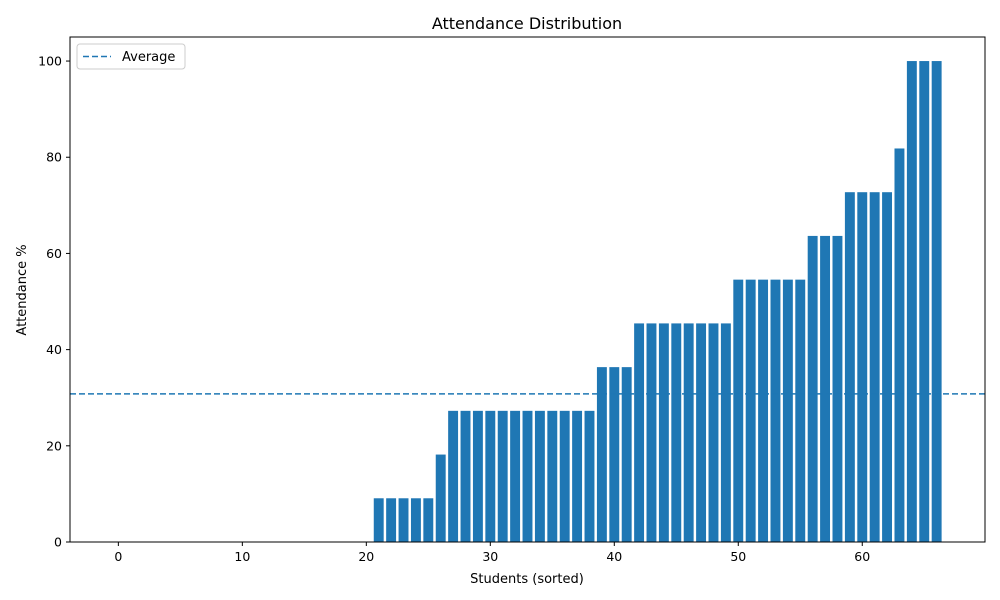  What do you see at coordinates (22, 289) in the screenshot?
I see `y-axis-label: Attendance %` at bounding box center [22, 289].